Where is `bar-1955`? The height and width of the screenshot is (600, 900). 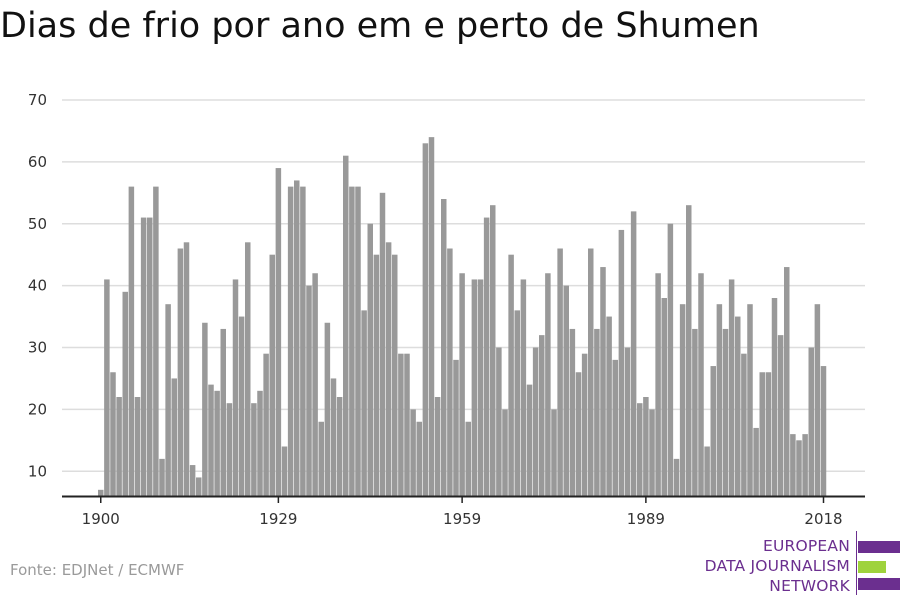
bar-1955 is located at coordinates (437, 446).